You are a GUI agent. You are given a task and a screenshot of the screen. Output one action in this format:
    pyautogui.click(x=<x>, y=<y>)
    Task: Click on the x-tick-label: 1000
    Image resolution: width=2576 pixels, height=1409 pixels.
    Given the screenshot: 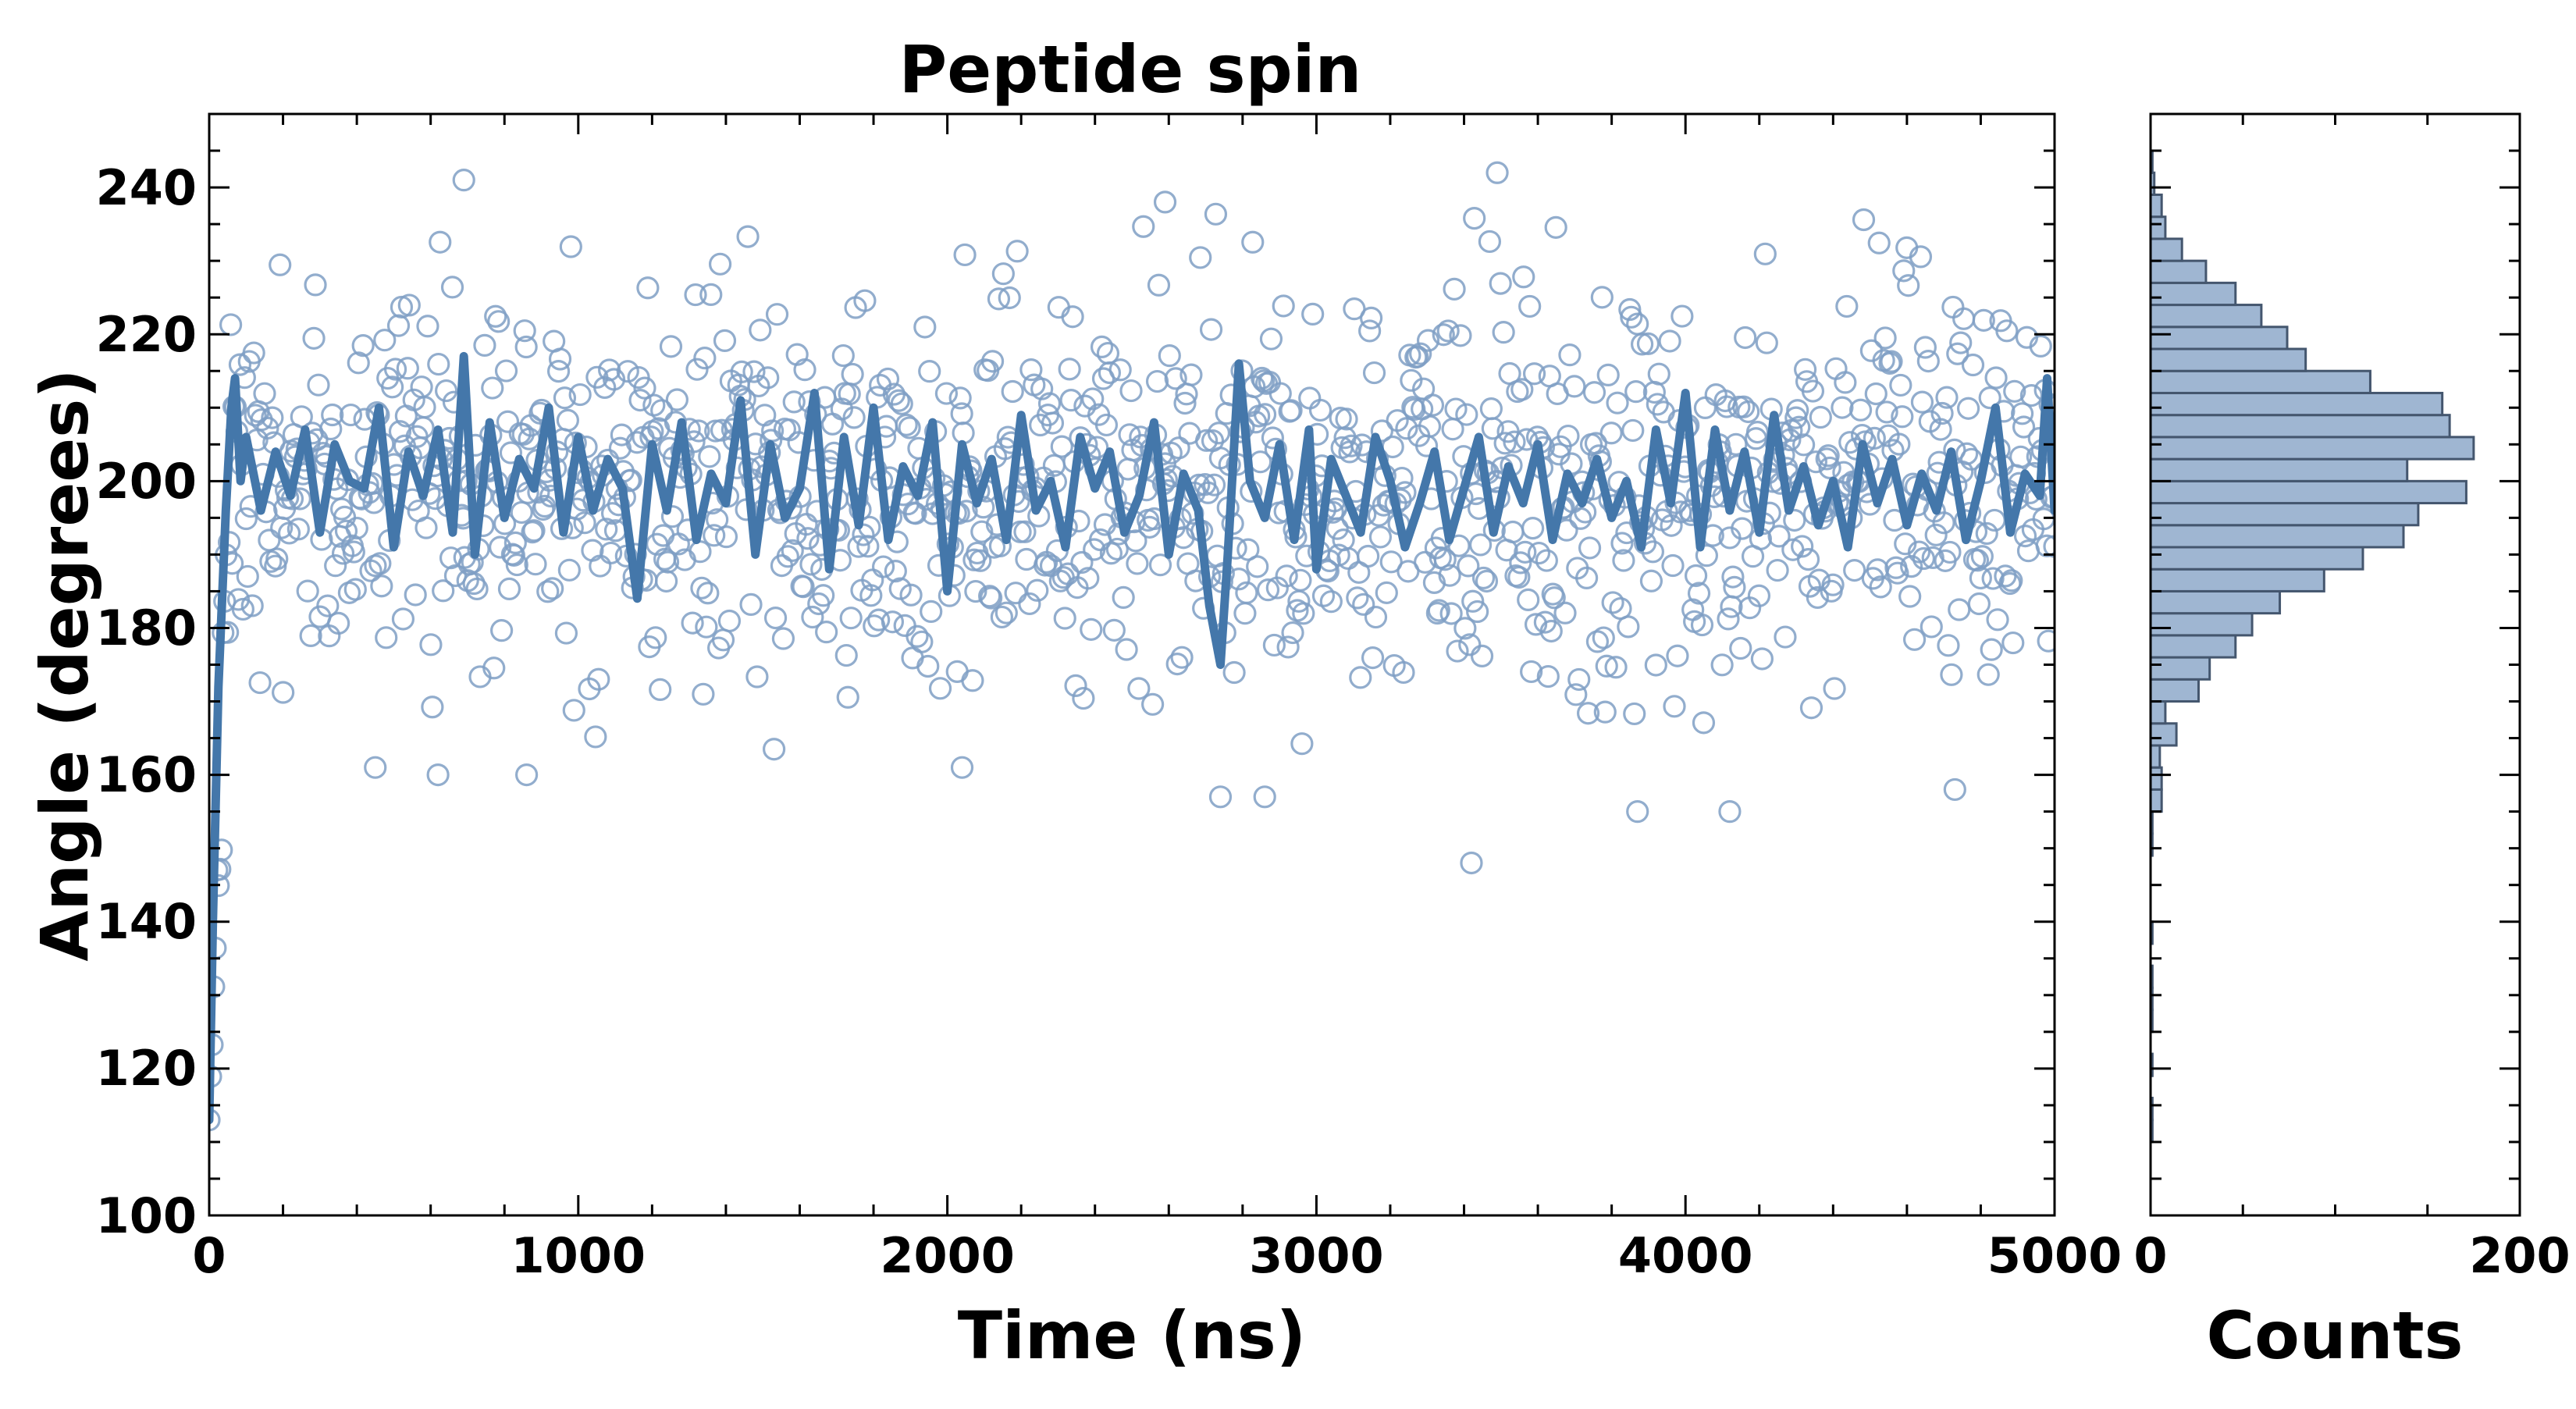 What is the action you would take?
    pyautogui.click(x=578, y=1255)
    